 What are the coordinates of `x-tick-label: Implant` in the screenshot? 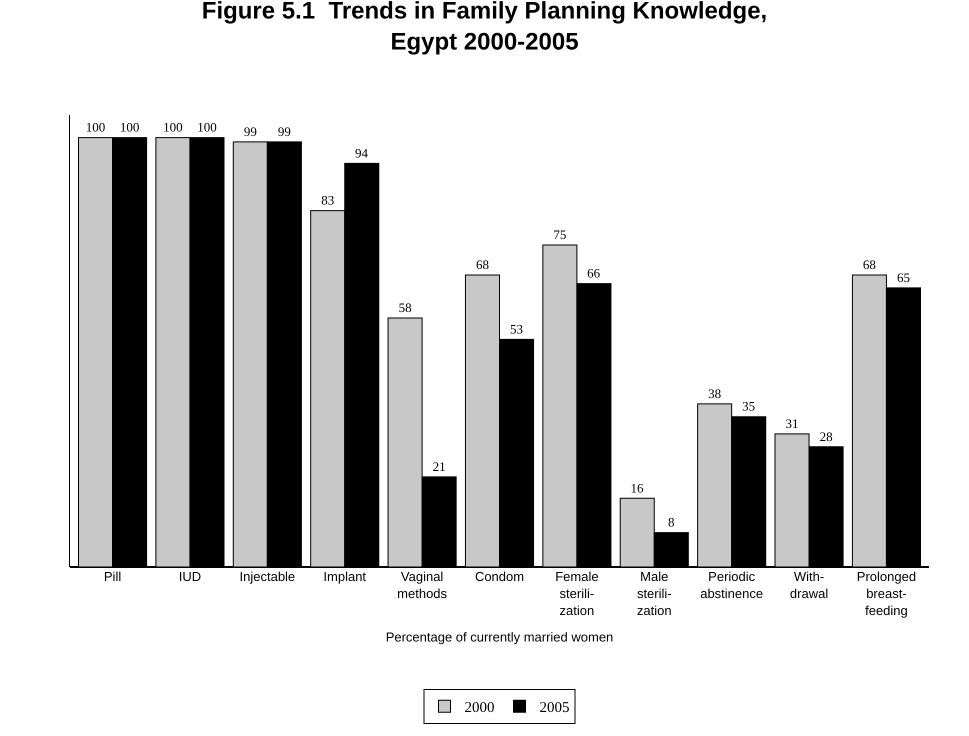 It's located at (344, 576).